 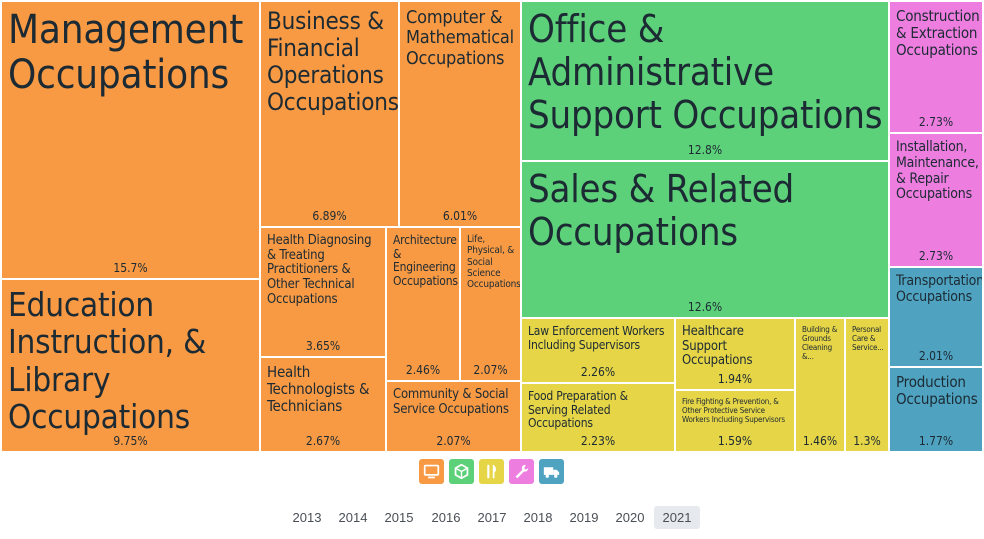 I want to click on truck-icon, so click(x=551, y=471).